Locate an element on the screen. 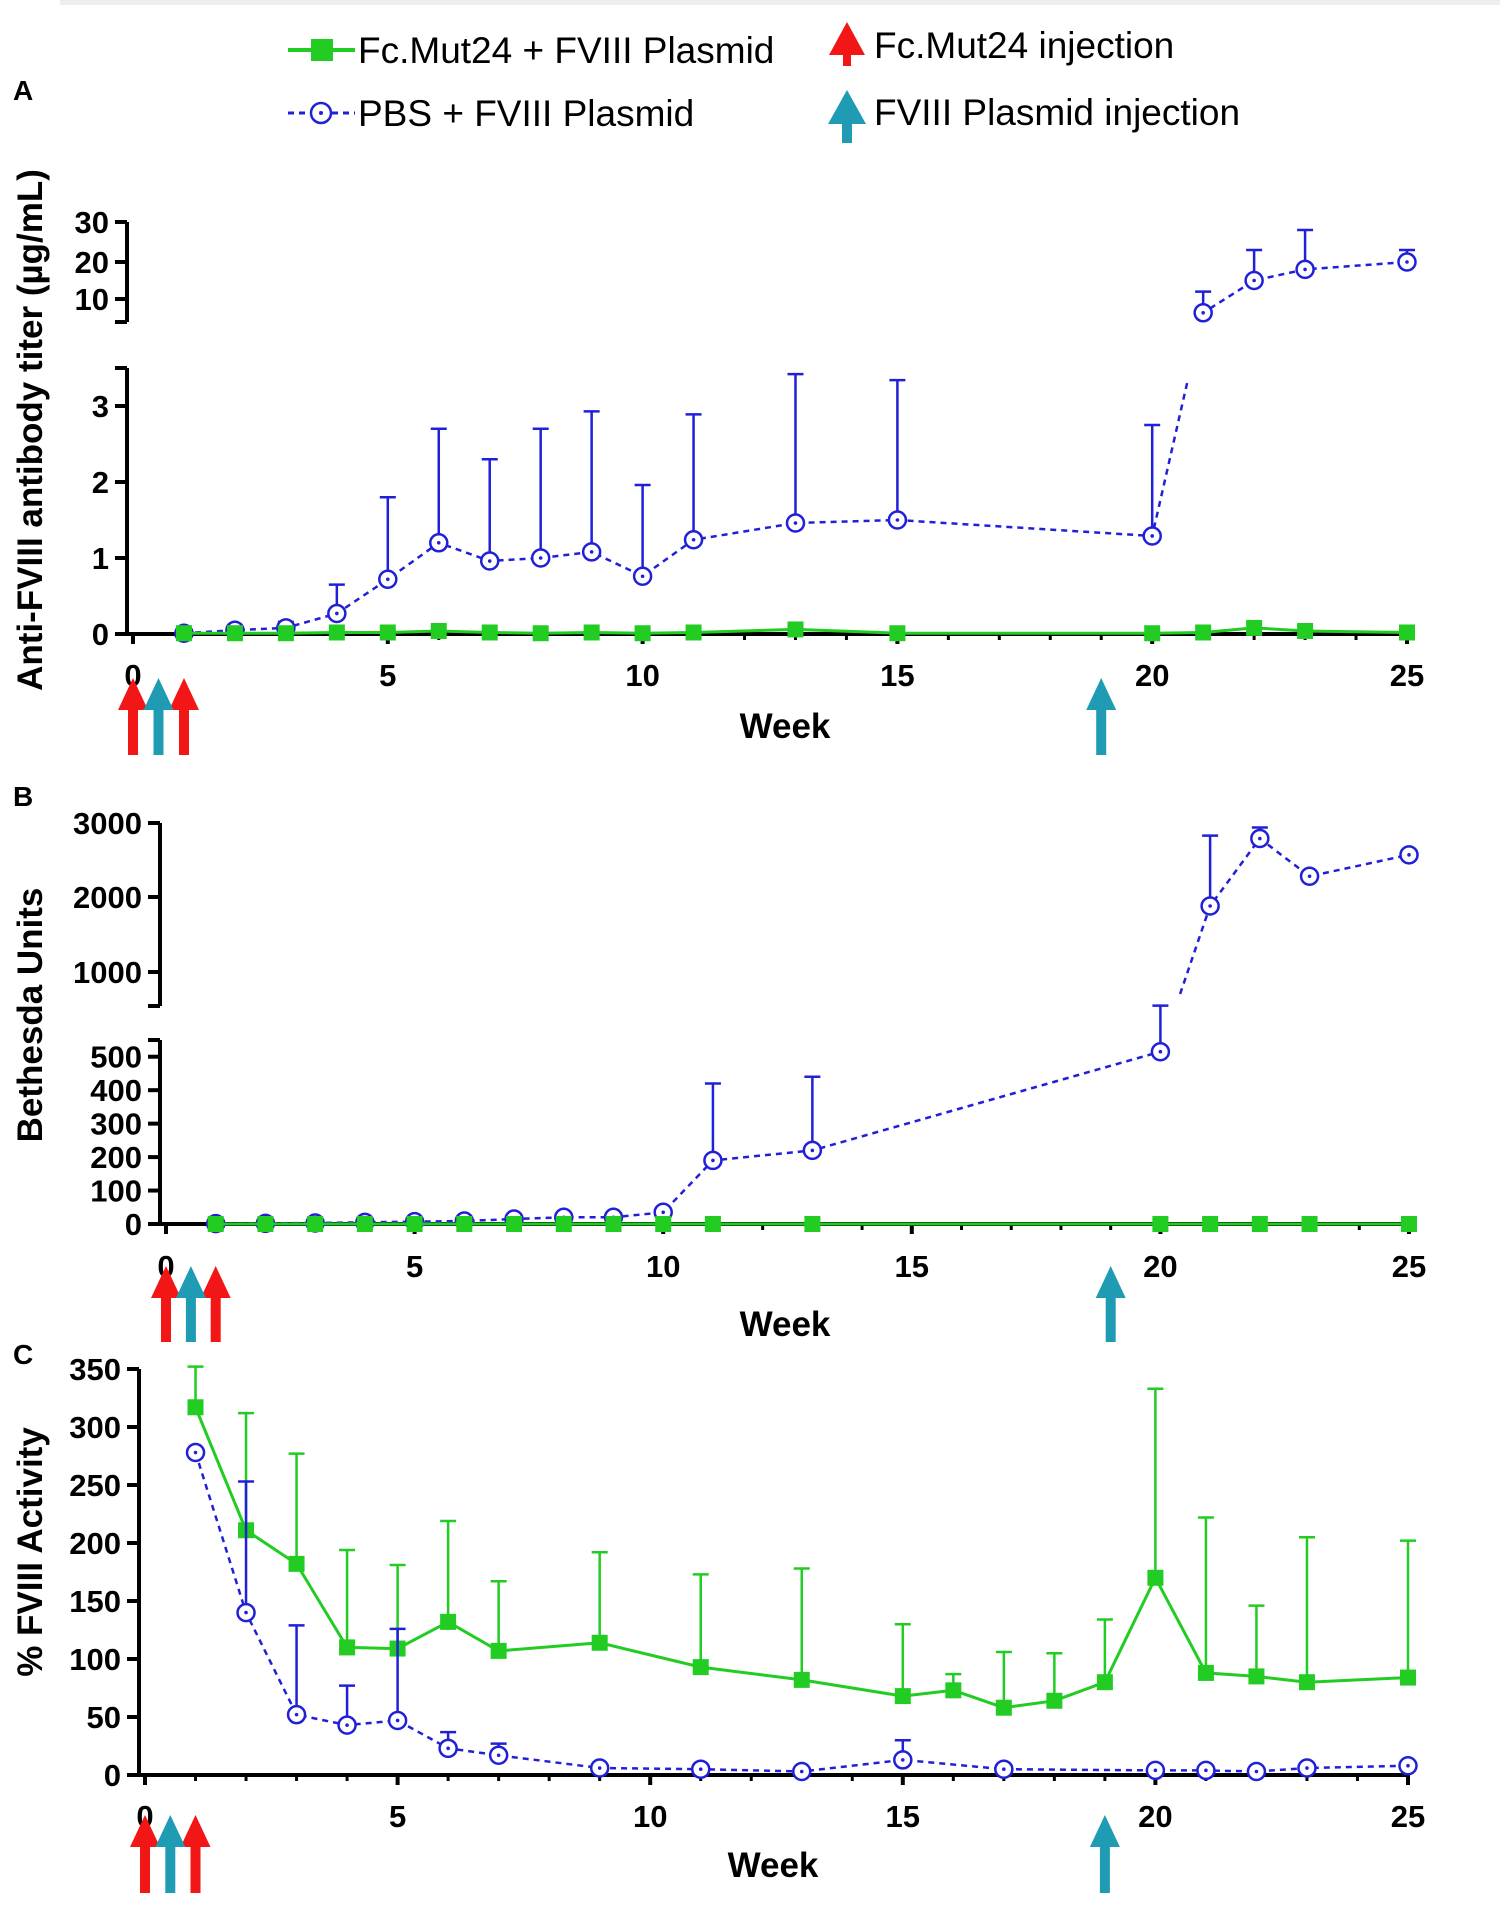 This screenshot has height=1916, width=1500. panel-b-ylabel: Bethesda Units is located at coordinates (30, 1015).